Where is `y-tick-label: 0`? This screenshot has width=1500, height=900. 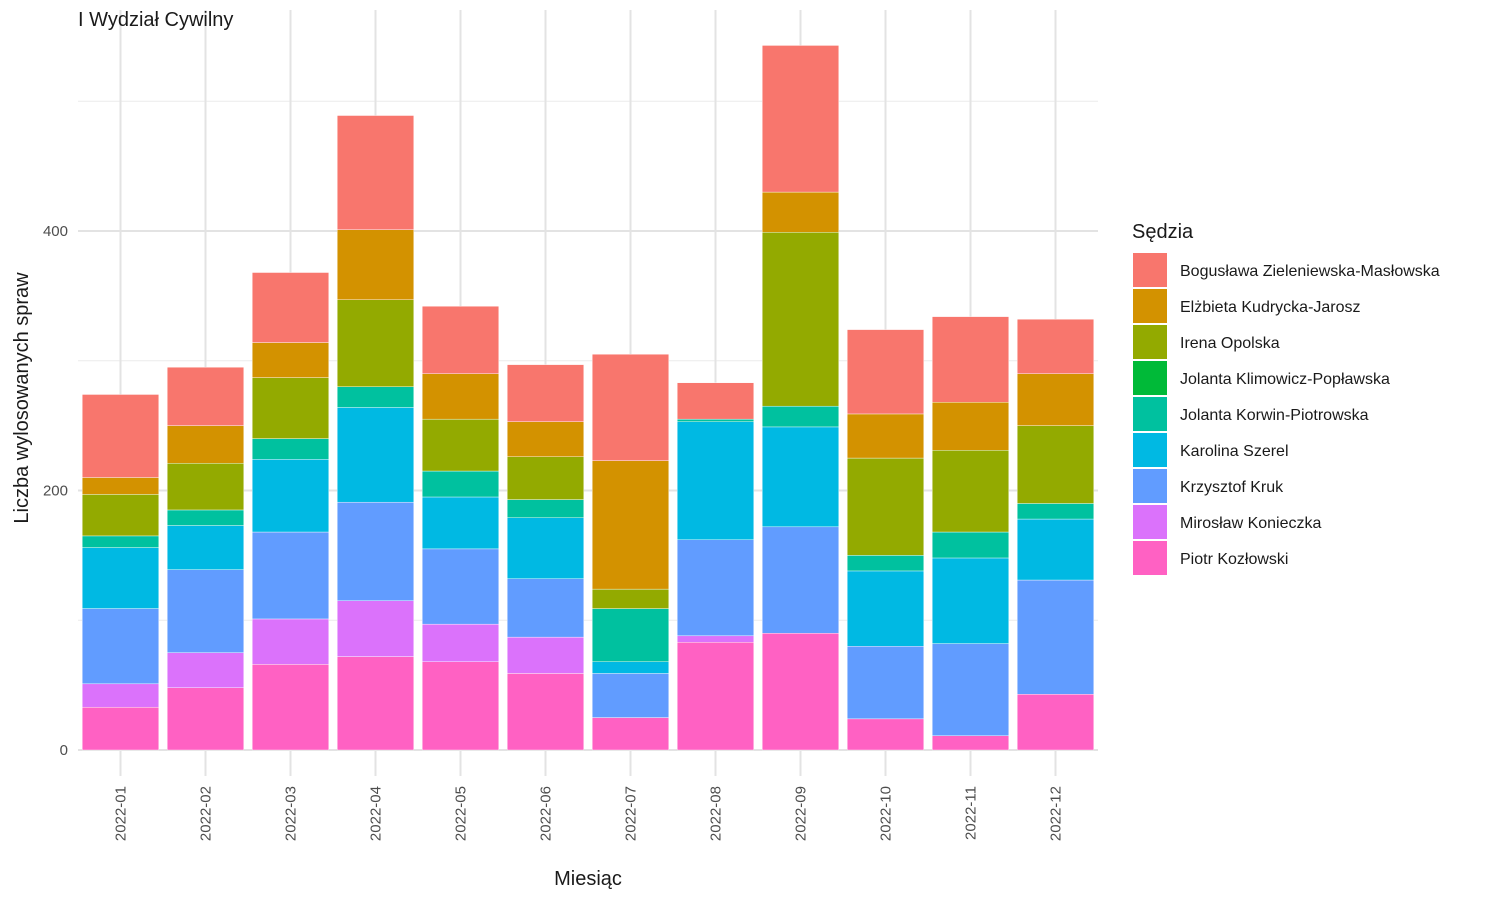 y-tick-label: 0 is located at coordinates (64, 750).